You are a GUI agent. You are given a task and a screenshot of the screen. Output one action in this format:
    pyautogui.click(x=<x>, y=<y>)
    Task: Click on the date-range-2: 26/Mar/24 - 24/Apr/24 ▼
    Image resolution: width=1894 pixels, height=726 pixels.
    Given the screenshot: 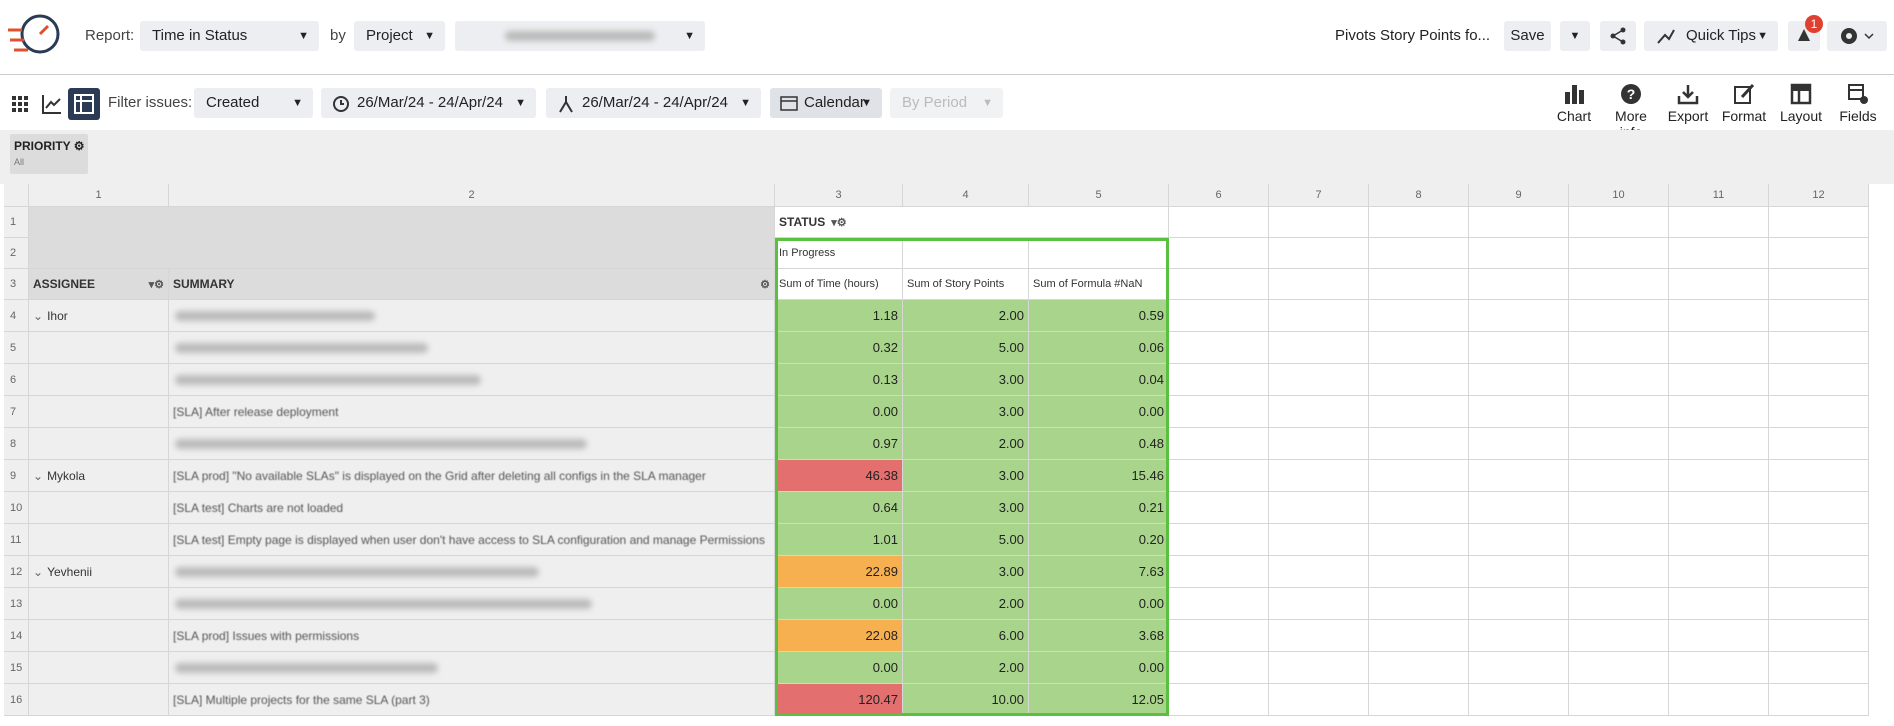 What is the action you would take?
    pyautogui.click(x=653, y=103)
    